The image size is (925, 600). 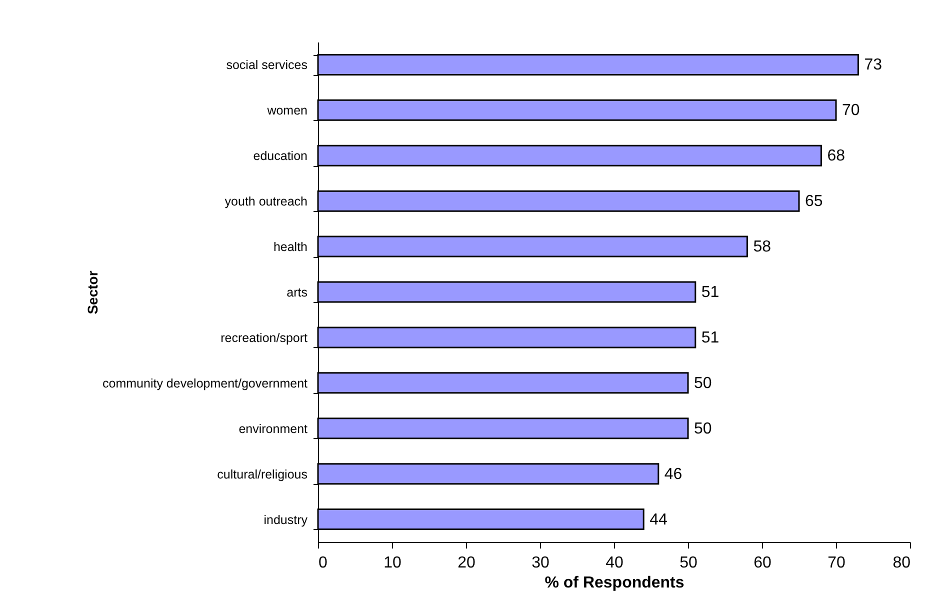 I want to click on y-tick-label: education, so click(x=280, y=156).